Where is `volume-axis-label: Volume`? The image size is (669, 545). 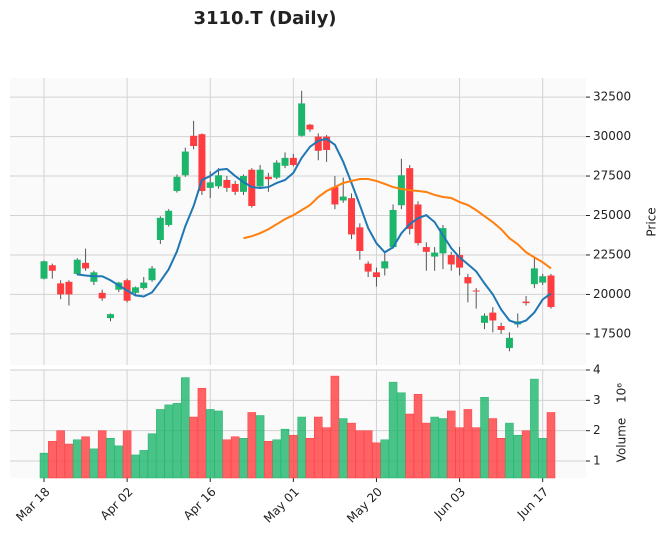
volume-axis-label: Volume is located at coordinates (622, 440).